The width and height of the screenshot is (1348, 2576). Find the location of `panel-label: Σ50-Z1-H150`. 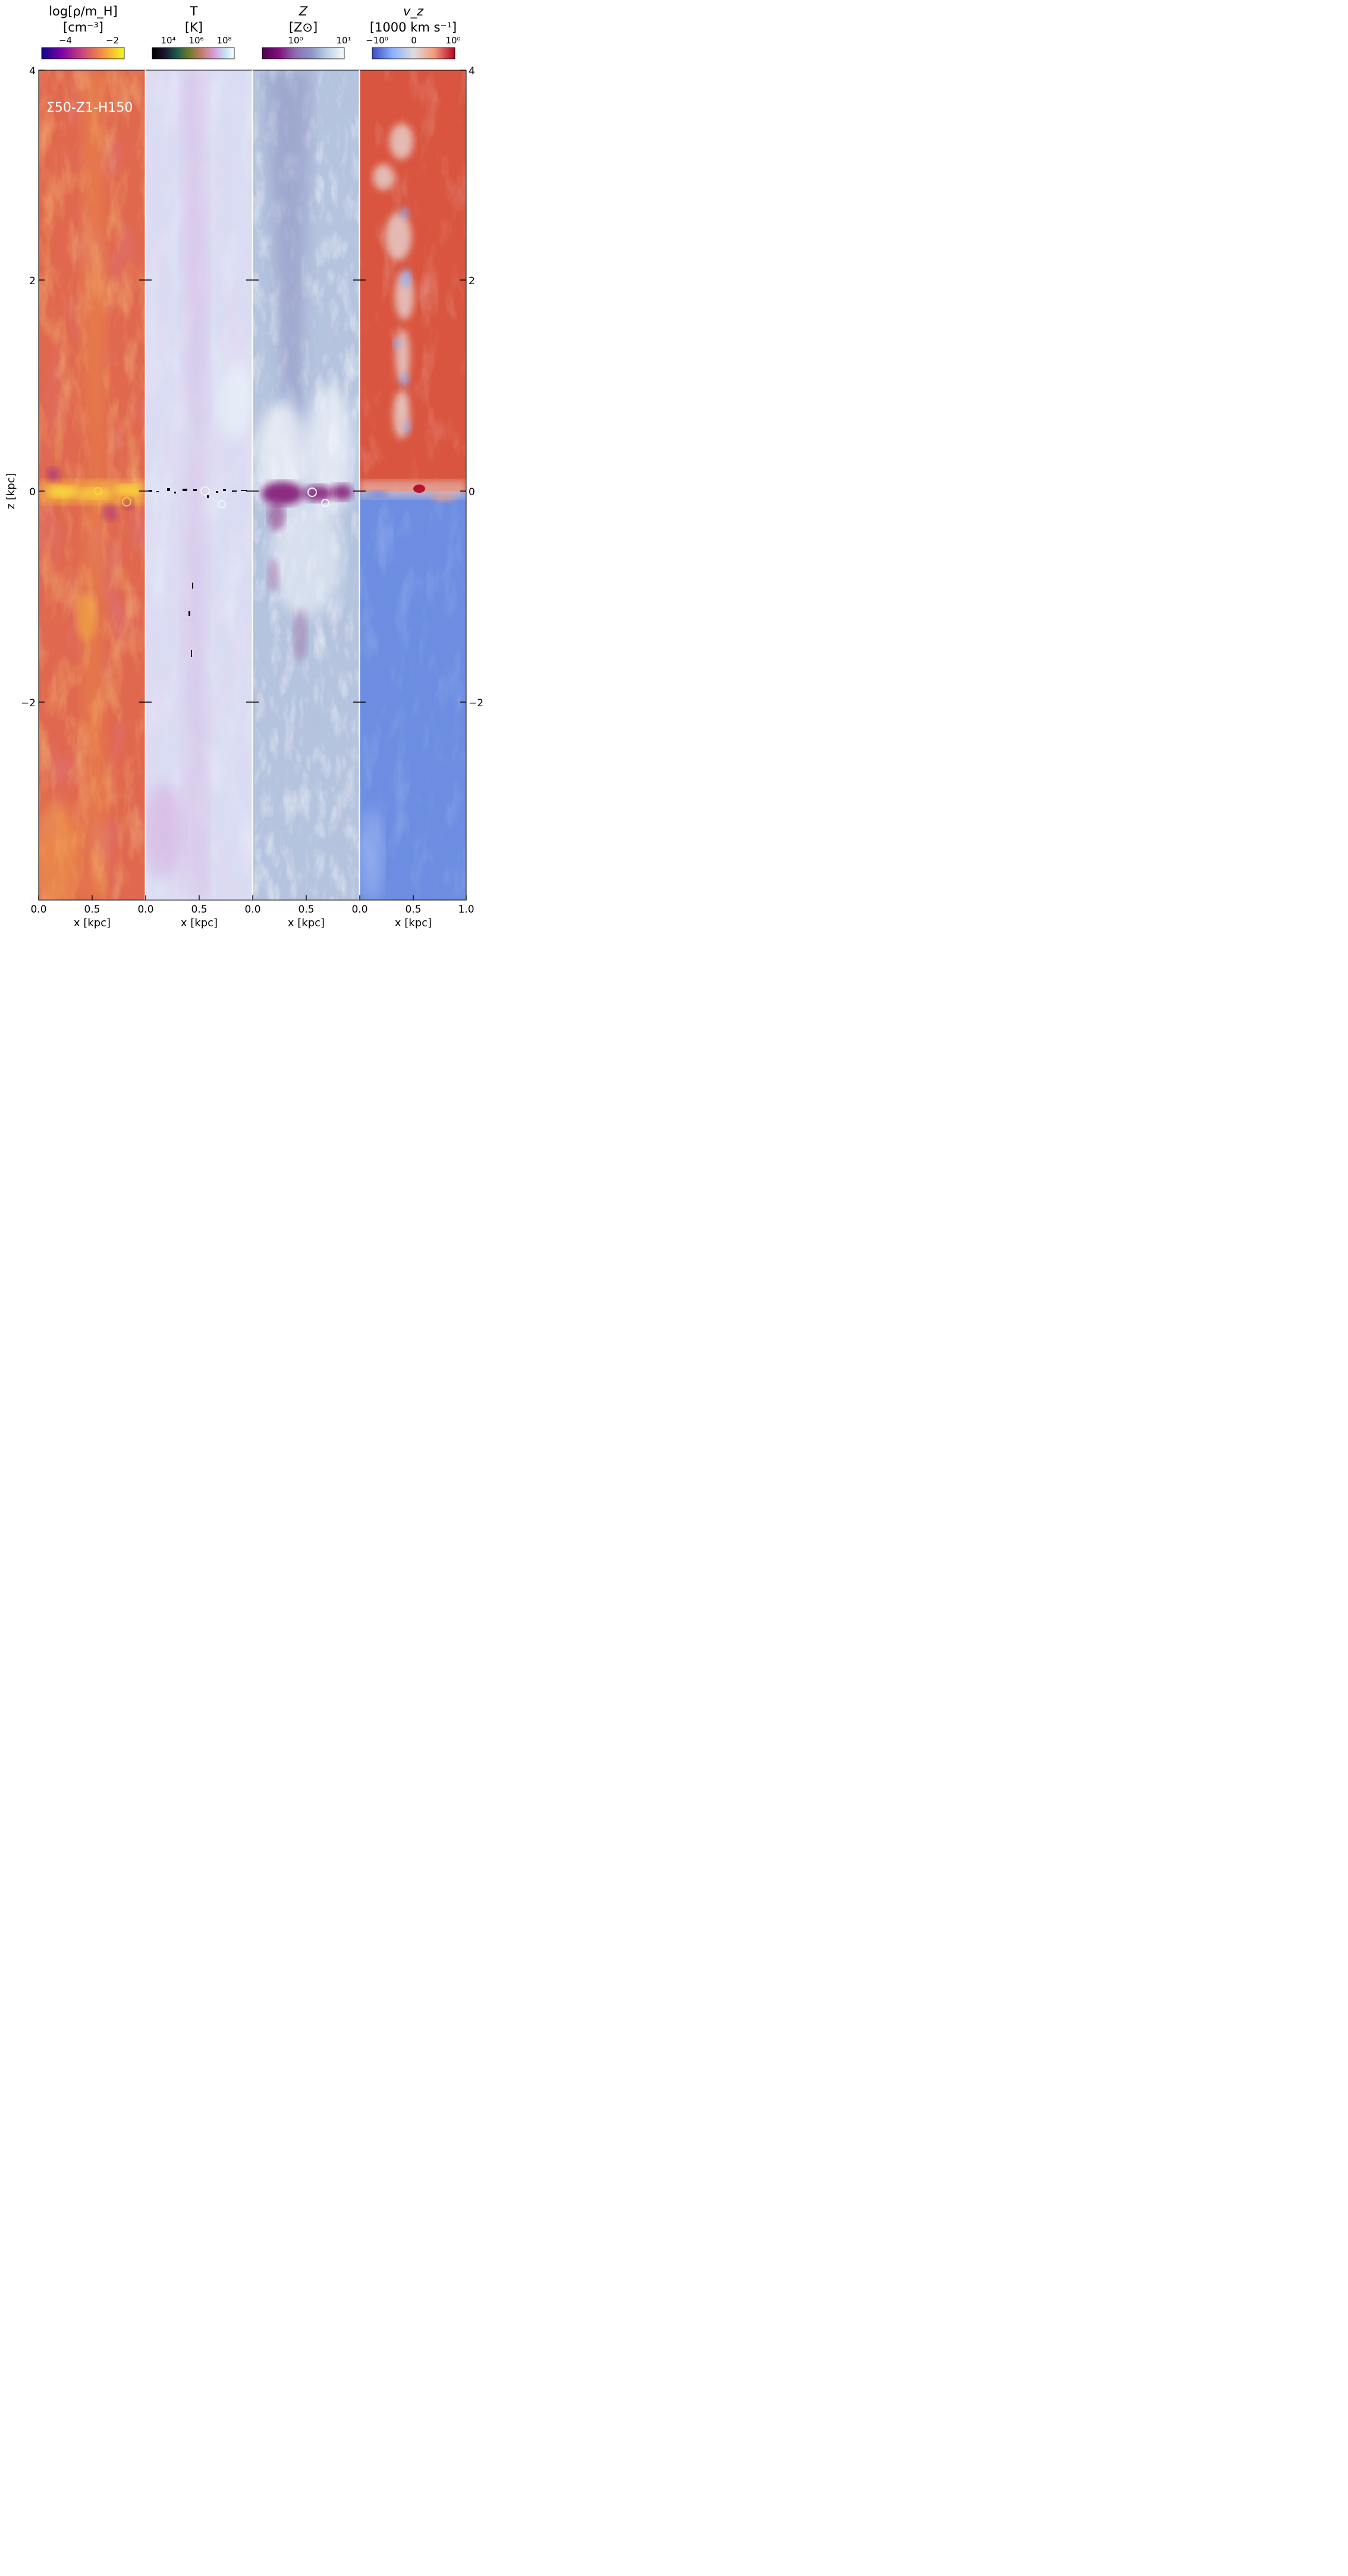

panel-label: Σ50-Z1-H150 is located at coordinates (89, 107).